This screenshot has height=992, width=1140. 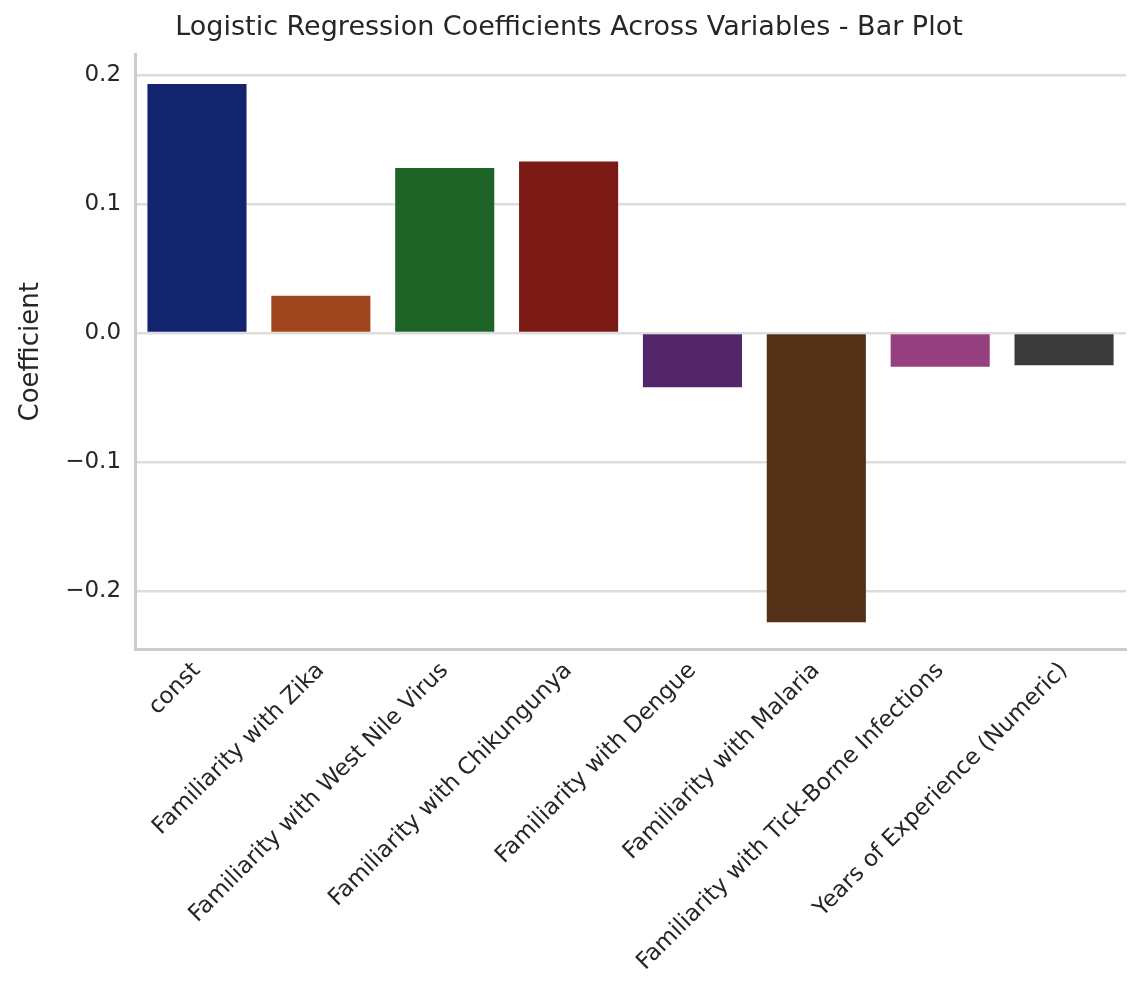 What do you see at coordinates (103, 73) in the screenshot?
I see `y-tick-label: 0.2` at bounding box center [103, 73].